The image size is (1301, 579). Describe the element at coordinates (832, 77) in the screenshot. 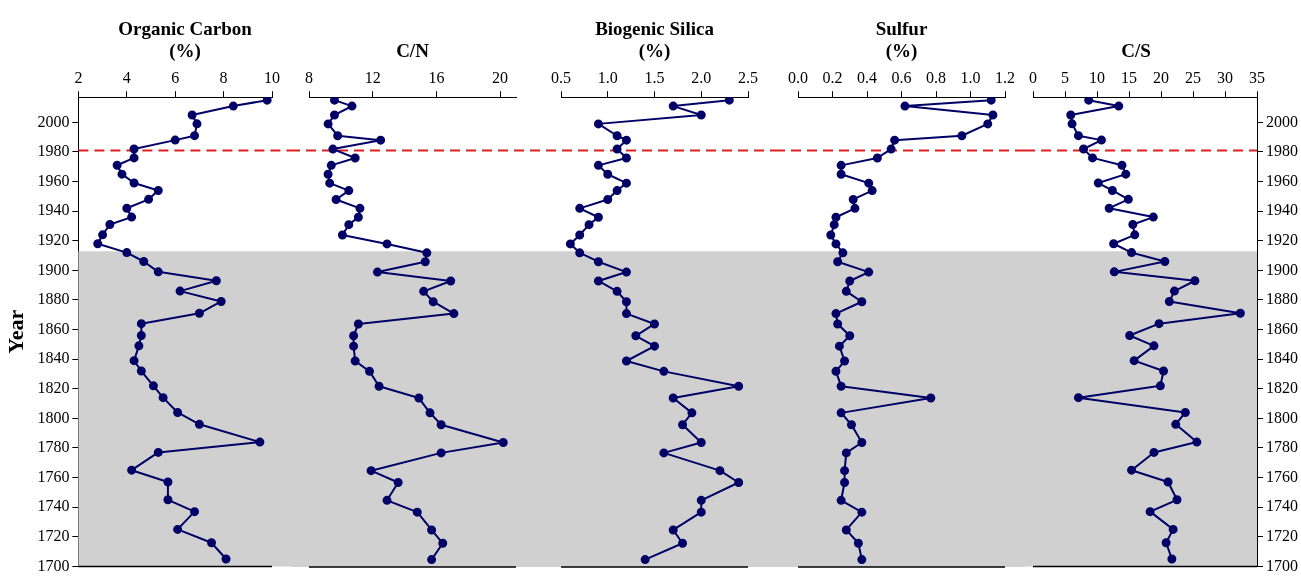

I see `x-tick-label: 0.2` at that location.